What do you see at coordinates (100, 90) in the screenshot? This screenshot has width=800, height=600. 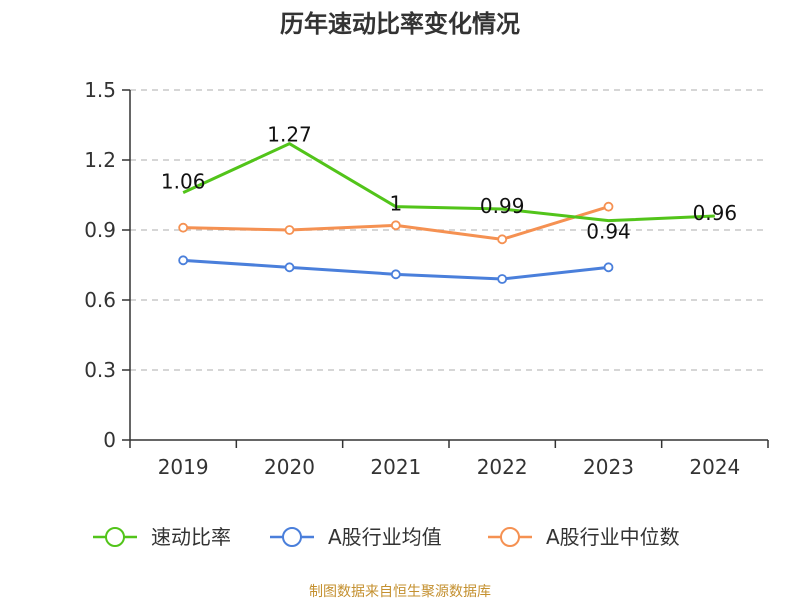 I see `y-tick-label: 1.5` at bounding box center [100, 90].